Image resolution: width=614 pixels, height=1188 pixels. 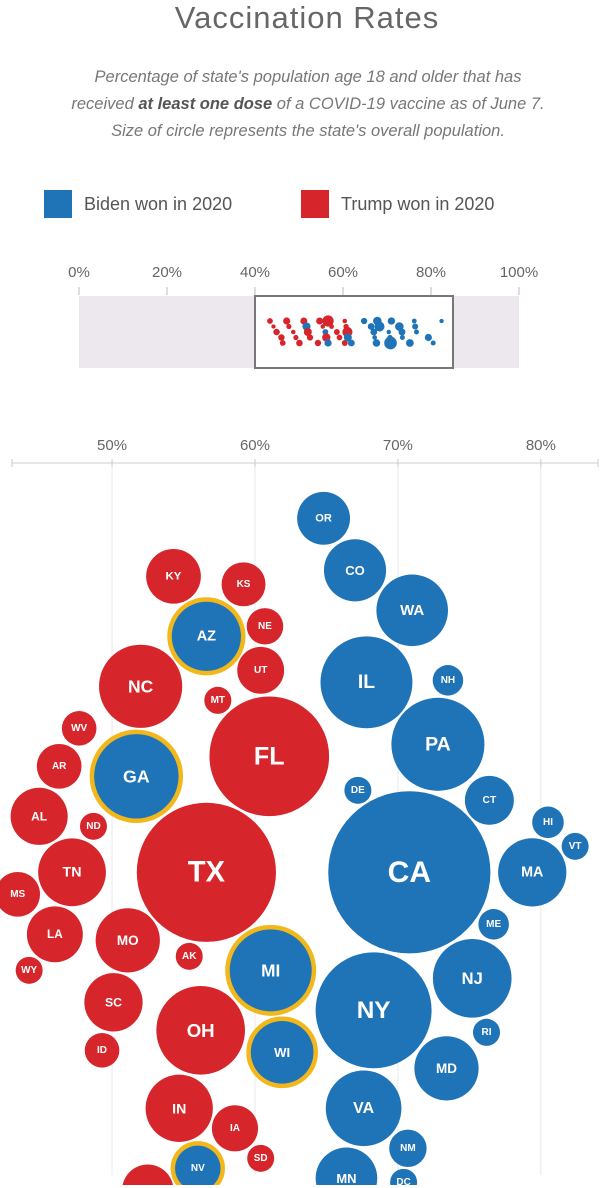 What do you see at coordinates (270, 321) in the screenshot?
I see `overview-point-ms` at bounding box center [270, 321].